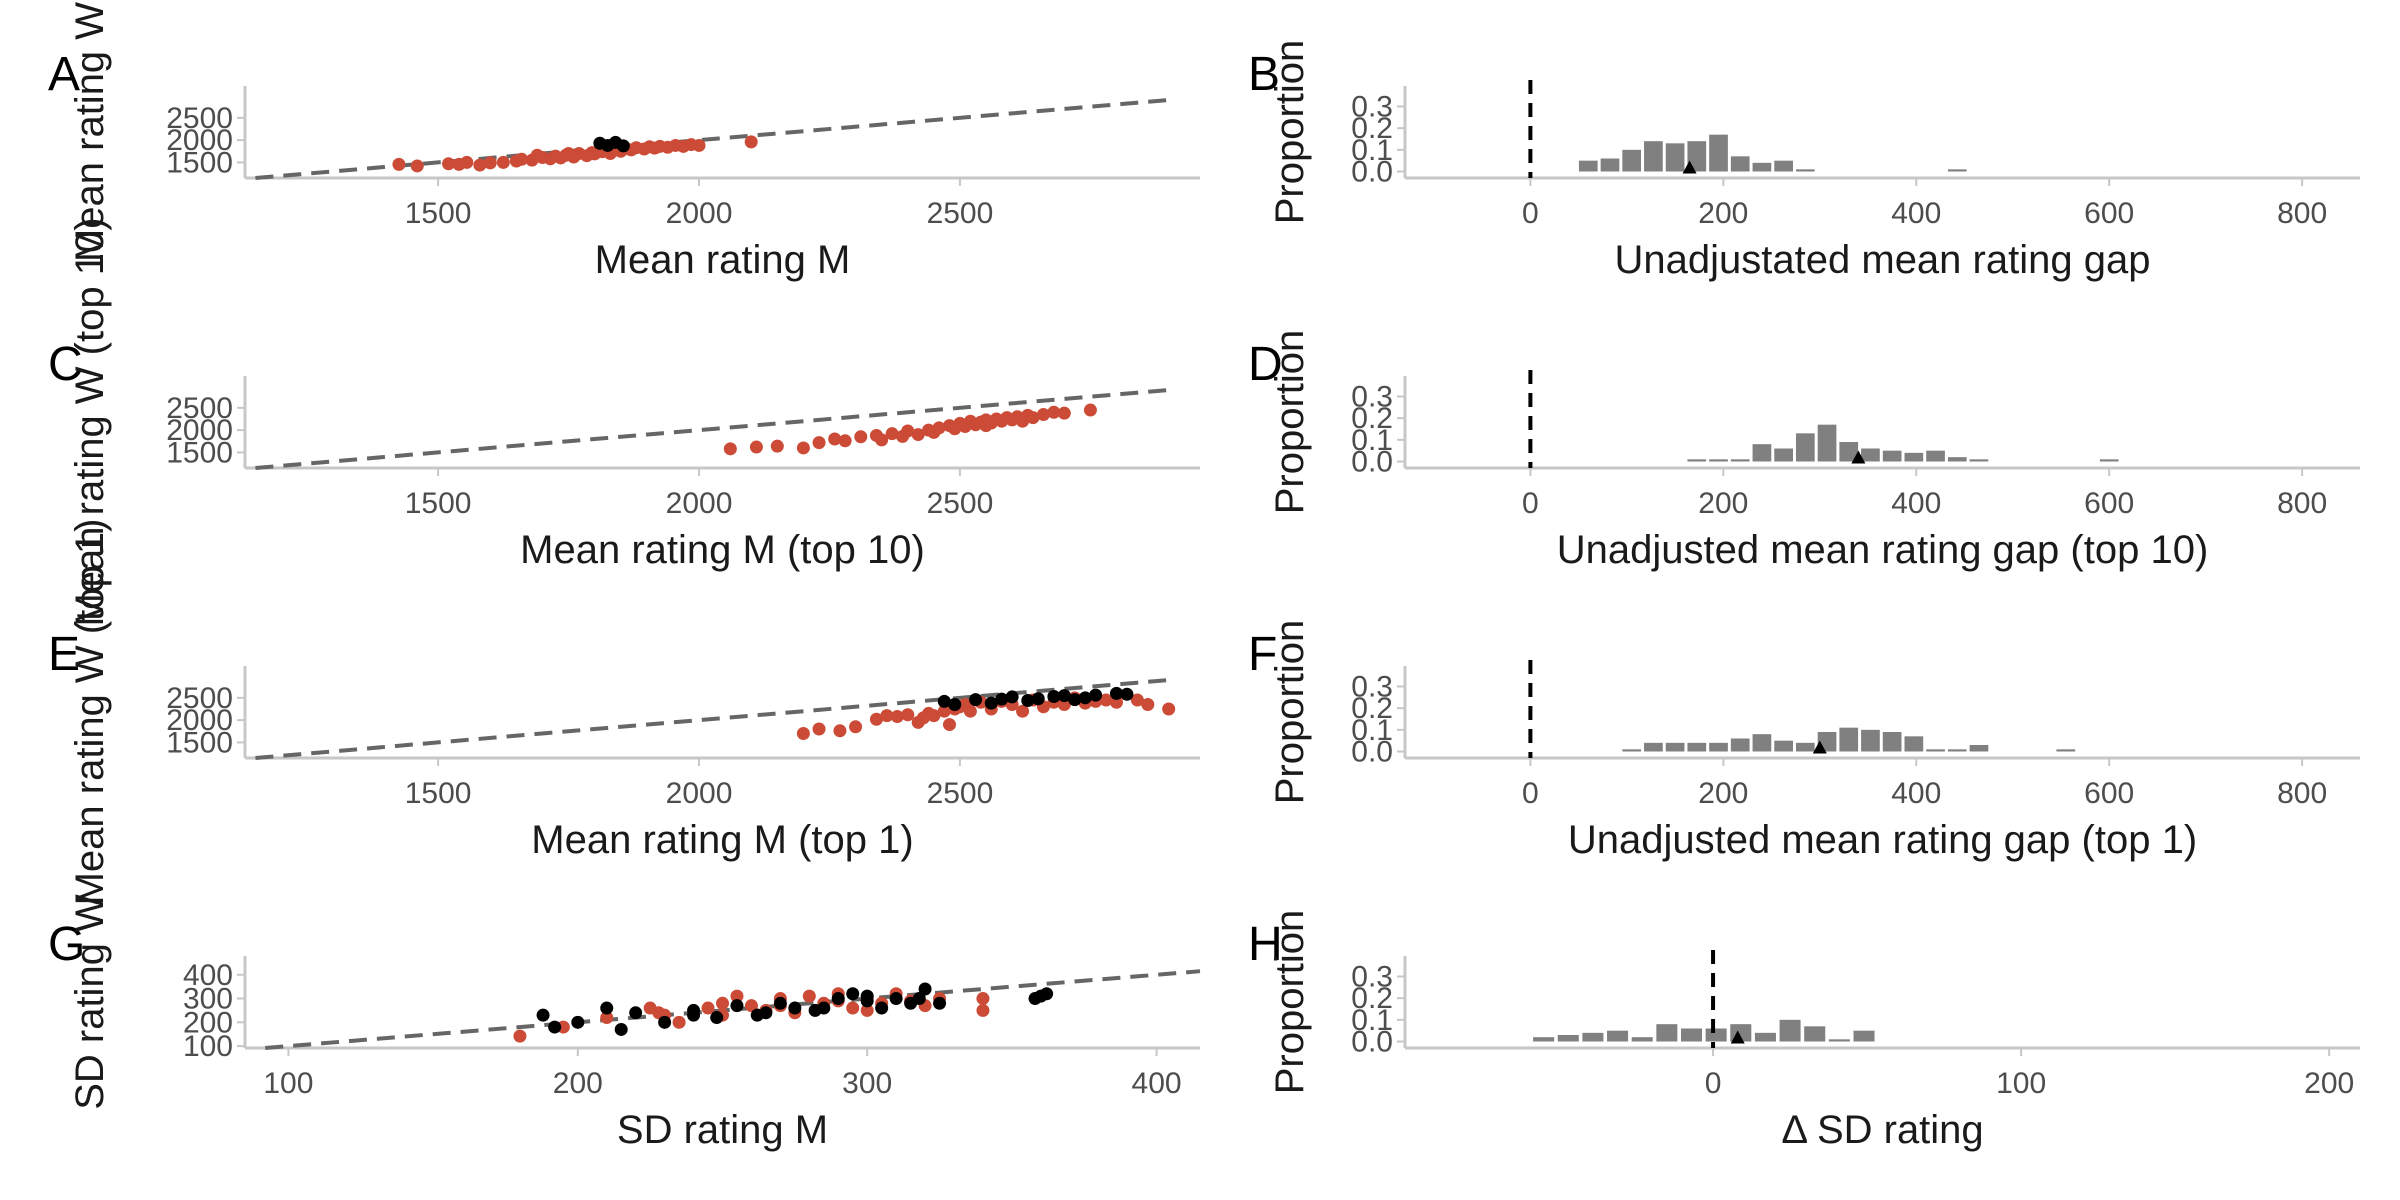  I want to click on panel-label: E, so click(64, 654).